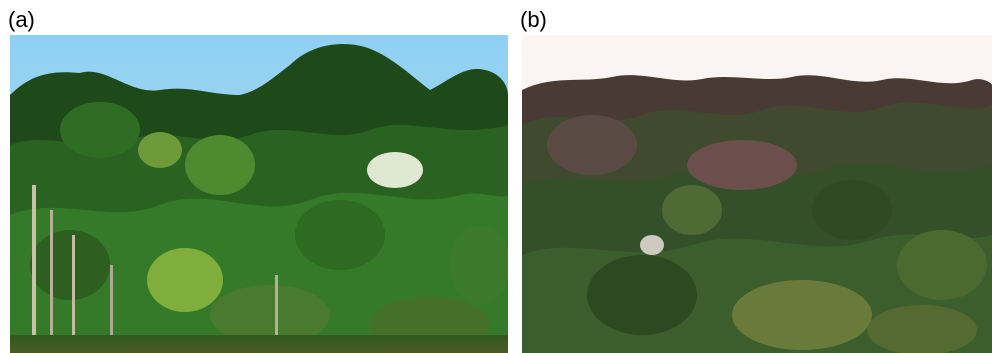  I want to click on panel-label-a: (a), so click(21, 19).